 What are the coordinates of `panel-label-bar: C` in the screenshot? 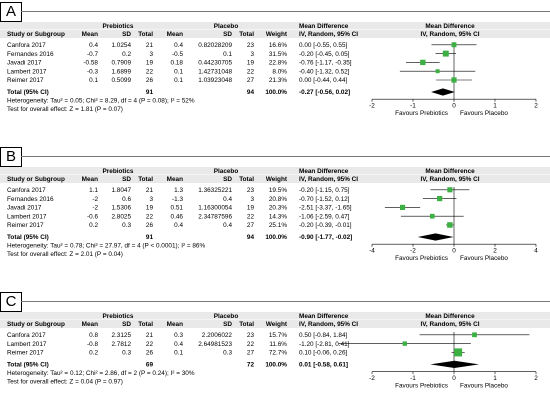 It's located at (275, 302).